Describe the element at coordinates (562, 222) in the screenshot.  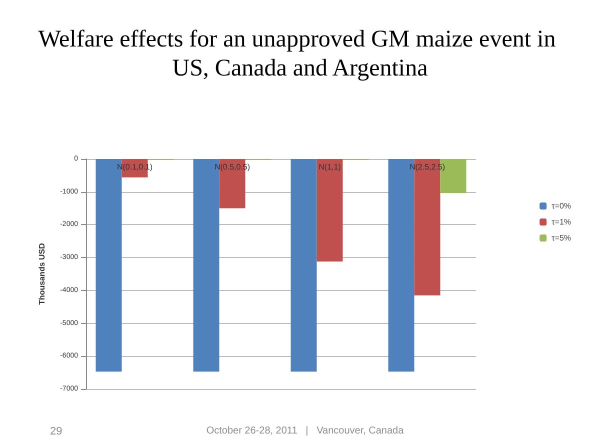
I see `legend-label: τ=1%` at that location.